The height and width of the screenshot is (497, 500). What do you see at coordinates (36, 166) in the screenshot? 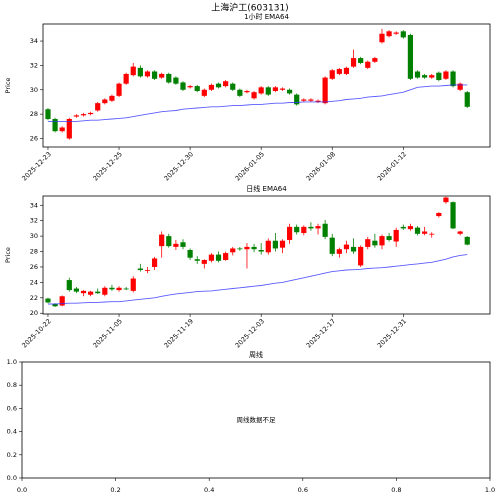
I see `x-tick-label: 2025-12-23` at bounding box center [36, 166].